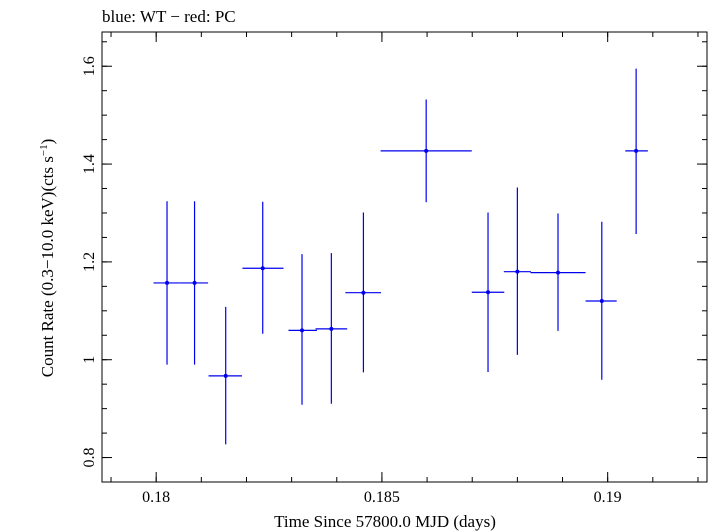  I want to click on chart-title: blue: WT − red: PC, so click(169, 16).